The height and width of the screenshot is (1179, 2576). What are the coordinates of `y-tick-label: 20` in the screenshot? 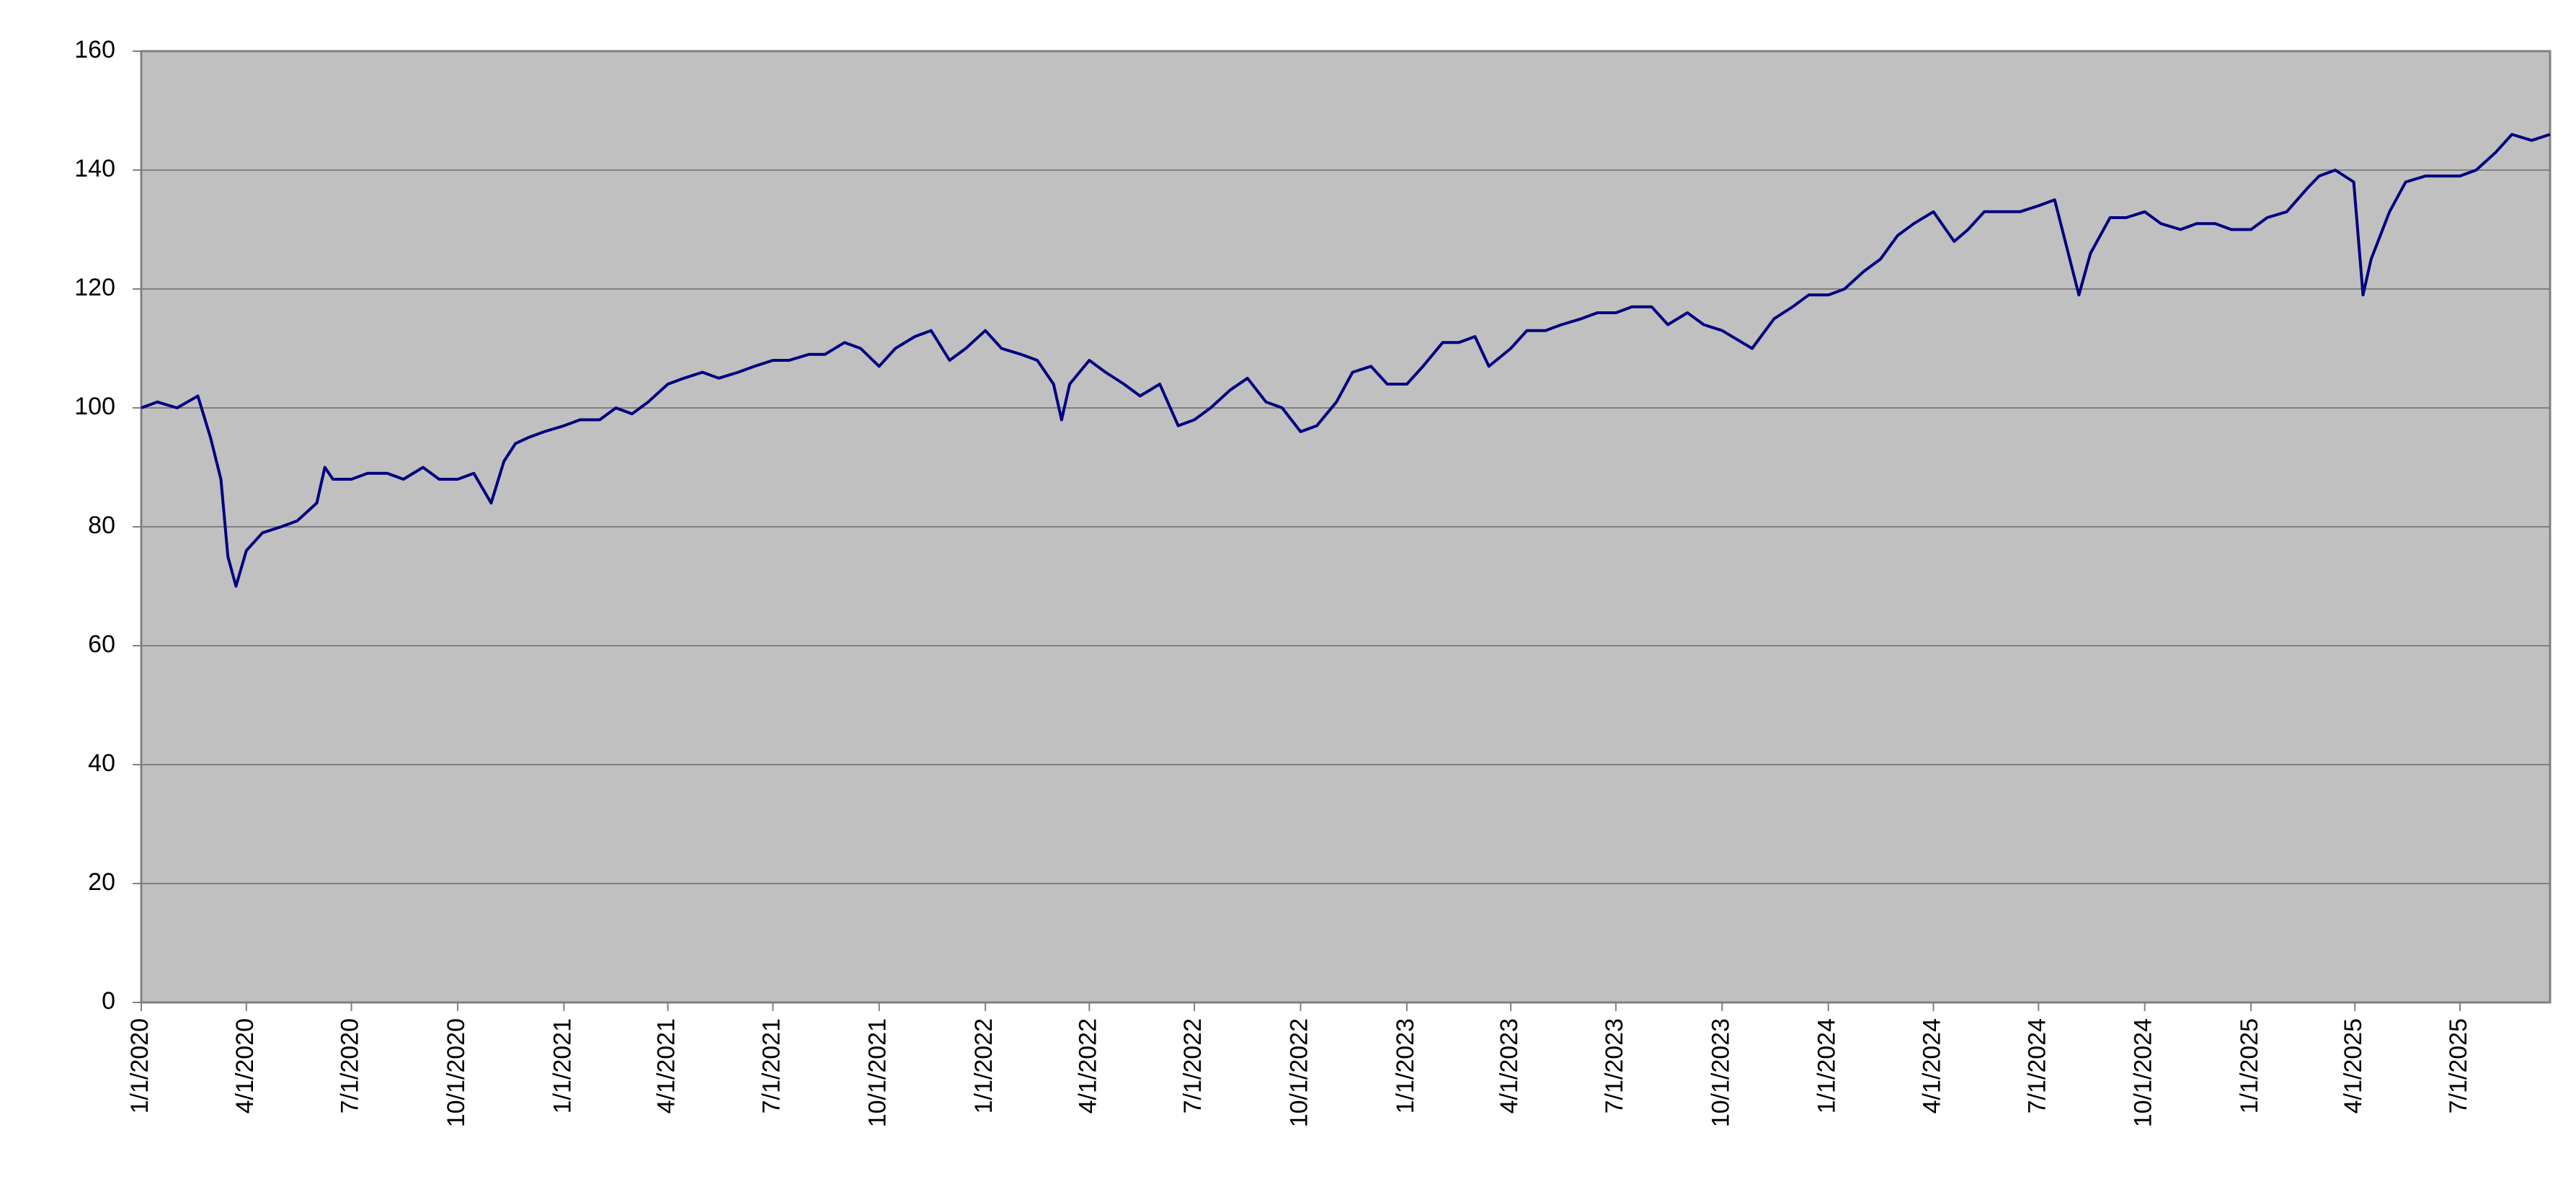 It's located at (102, 882).